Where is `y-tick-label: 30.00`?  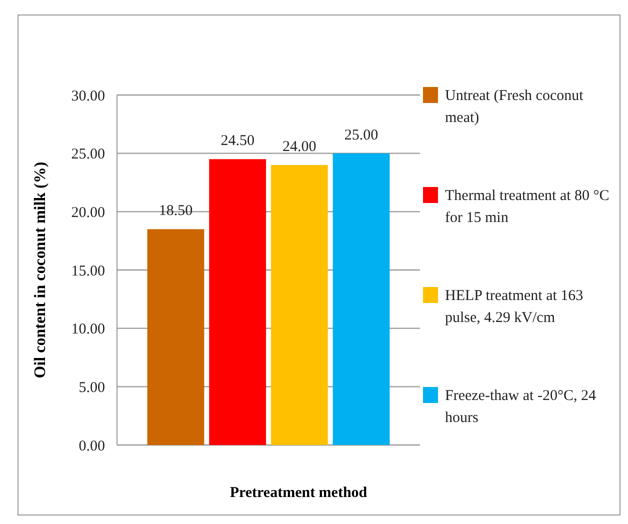 y-tick-label: 30.00 is located at coordinates (88, 96).